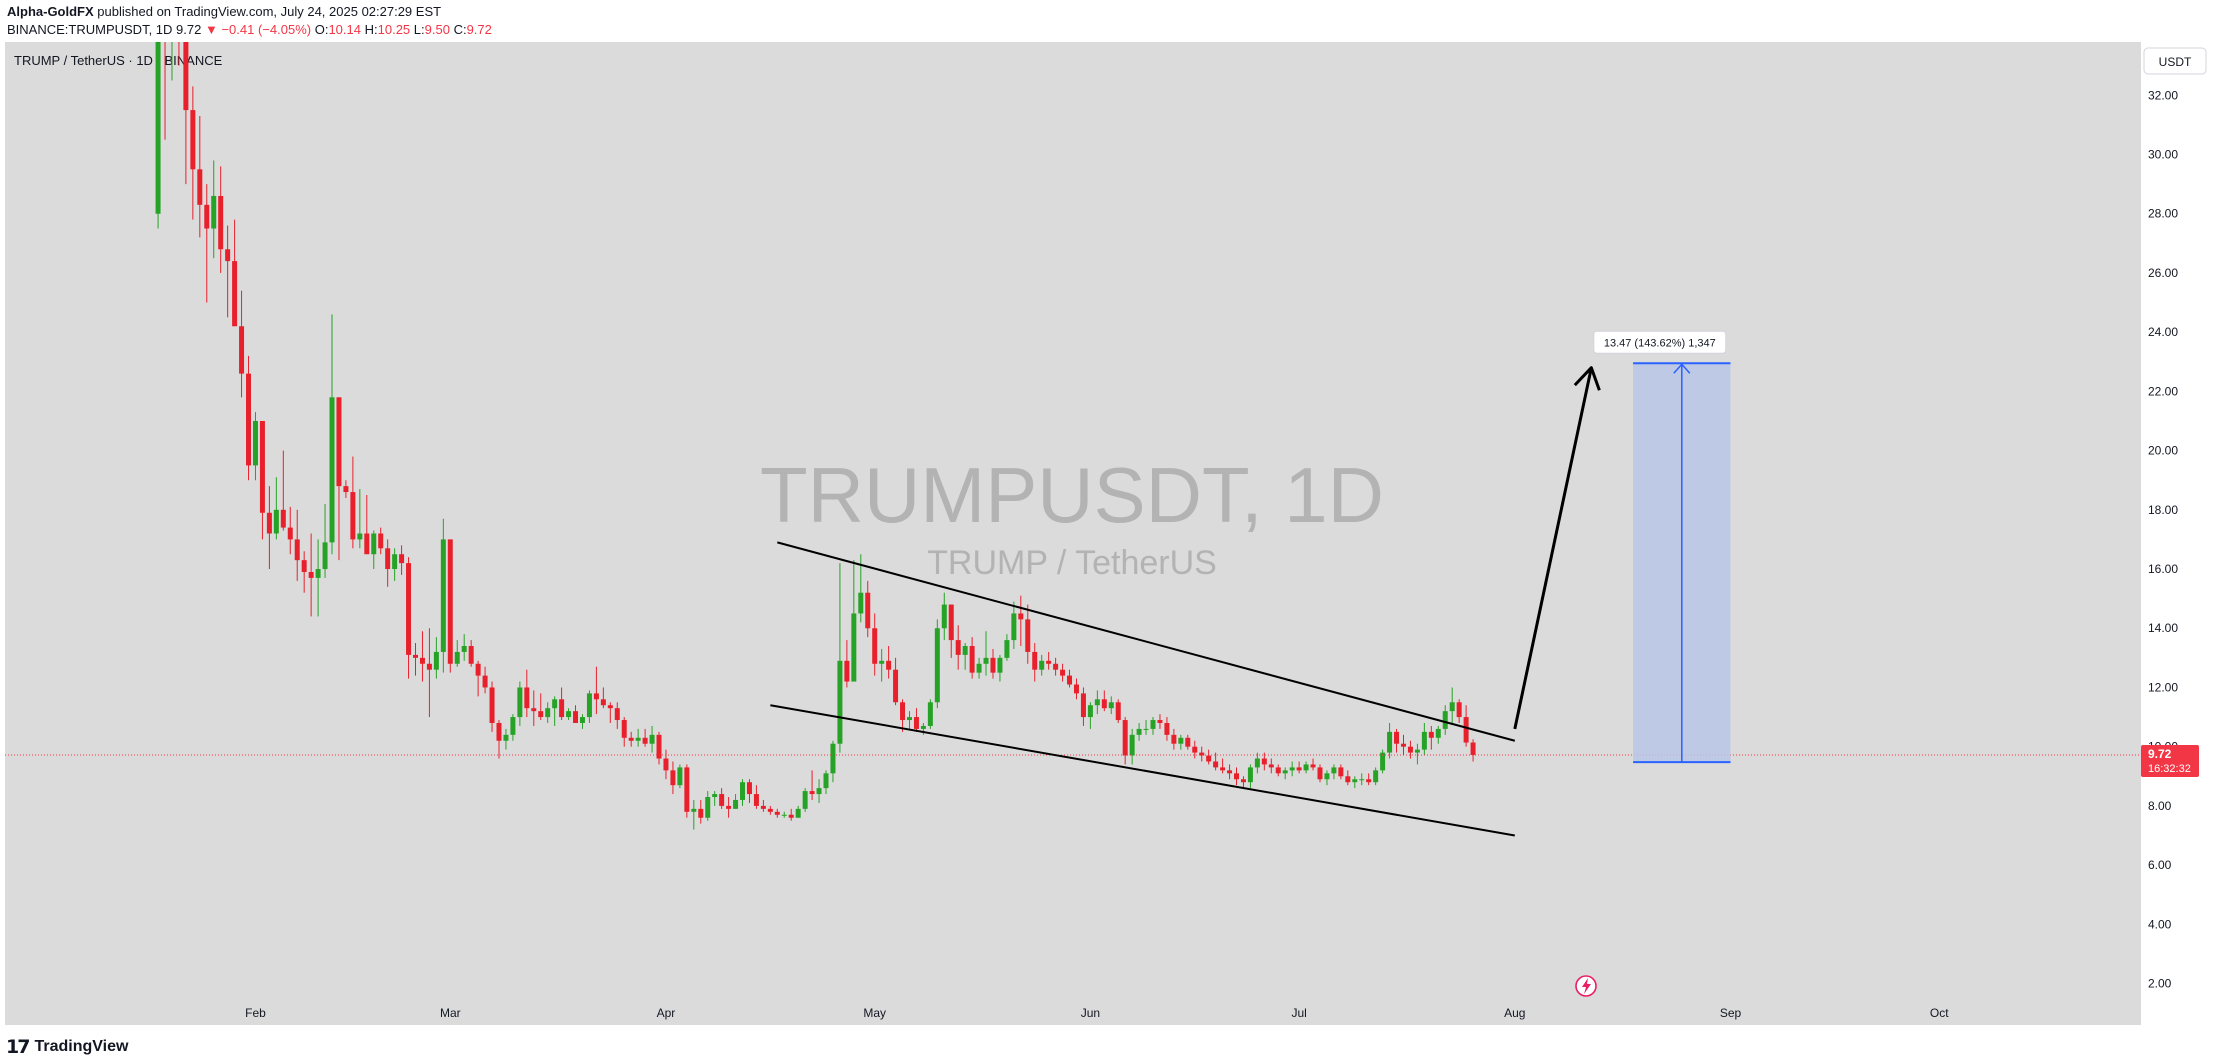 This screenshot has width=2213, height=1064. What do you see at coordinates (1146, 641) in the screenshot?
I see `trendline` at bounding box center [1146, 641].